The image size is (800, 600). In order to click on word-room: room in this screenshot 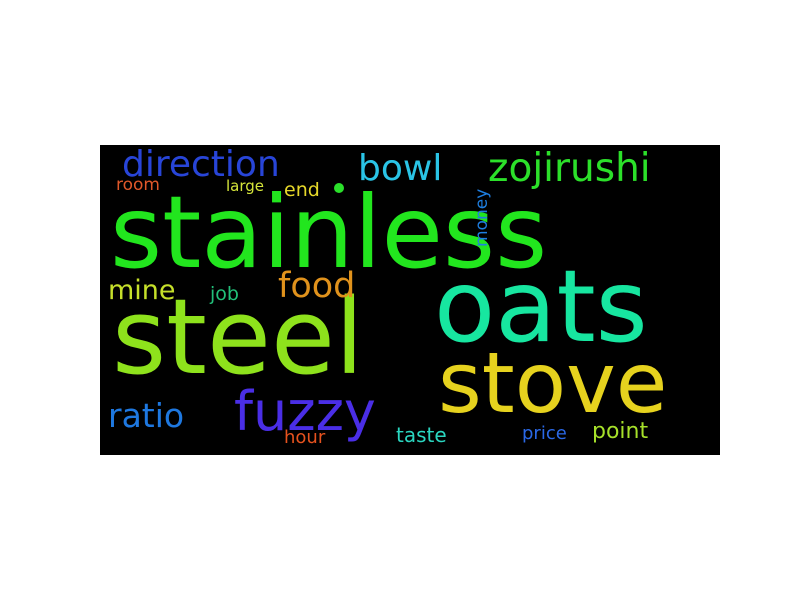, I will do `click(138, 185)`.